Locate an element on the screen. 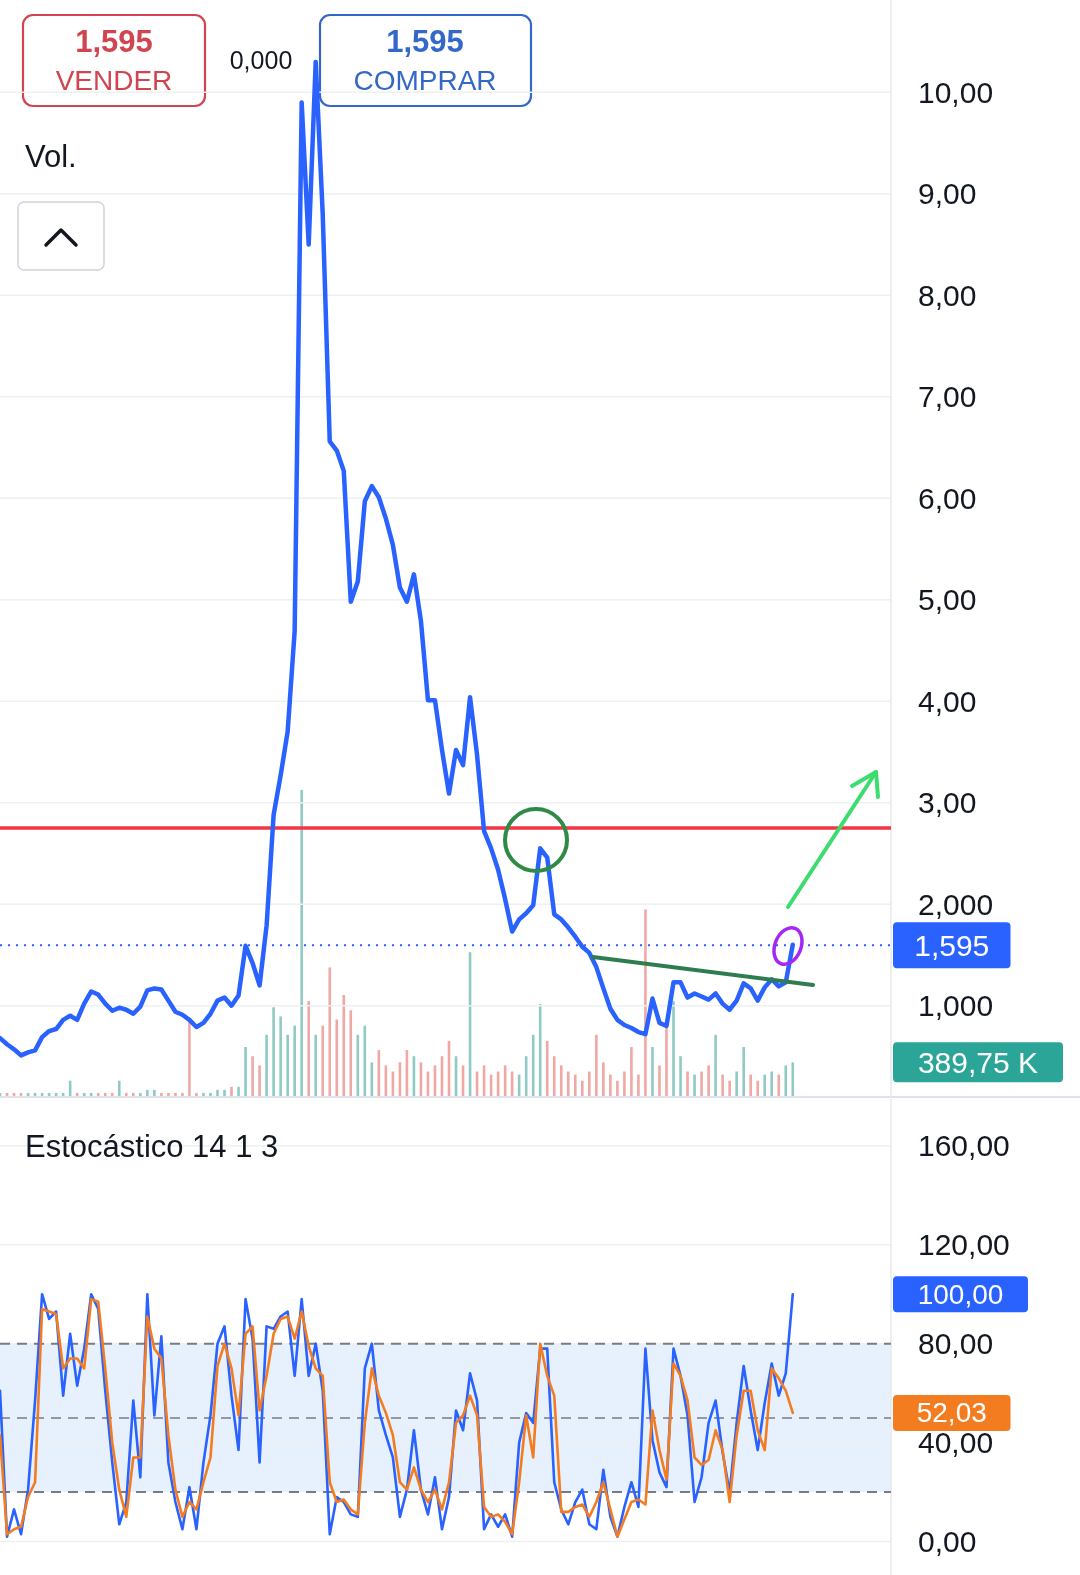  y-tick-label: 6,00 is located at coordinates (947, 498).